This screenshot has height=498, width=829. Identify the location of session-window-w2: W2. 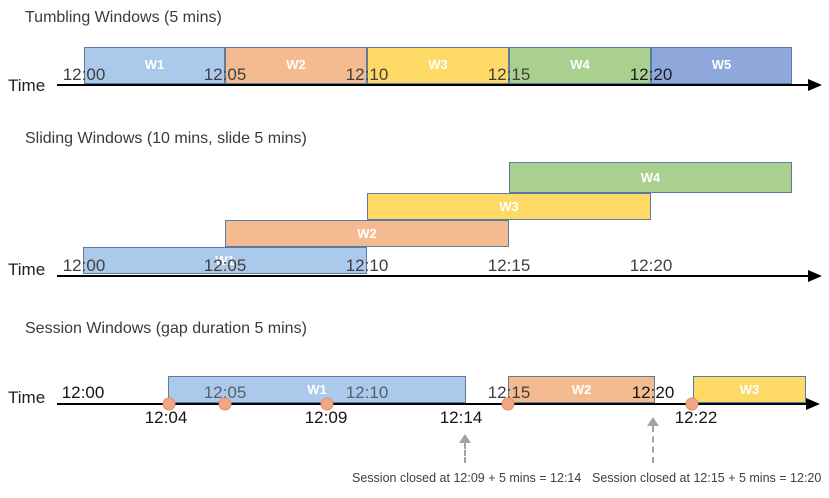
(581, 389).